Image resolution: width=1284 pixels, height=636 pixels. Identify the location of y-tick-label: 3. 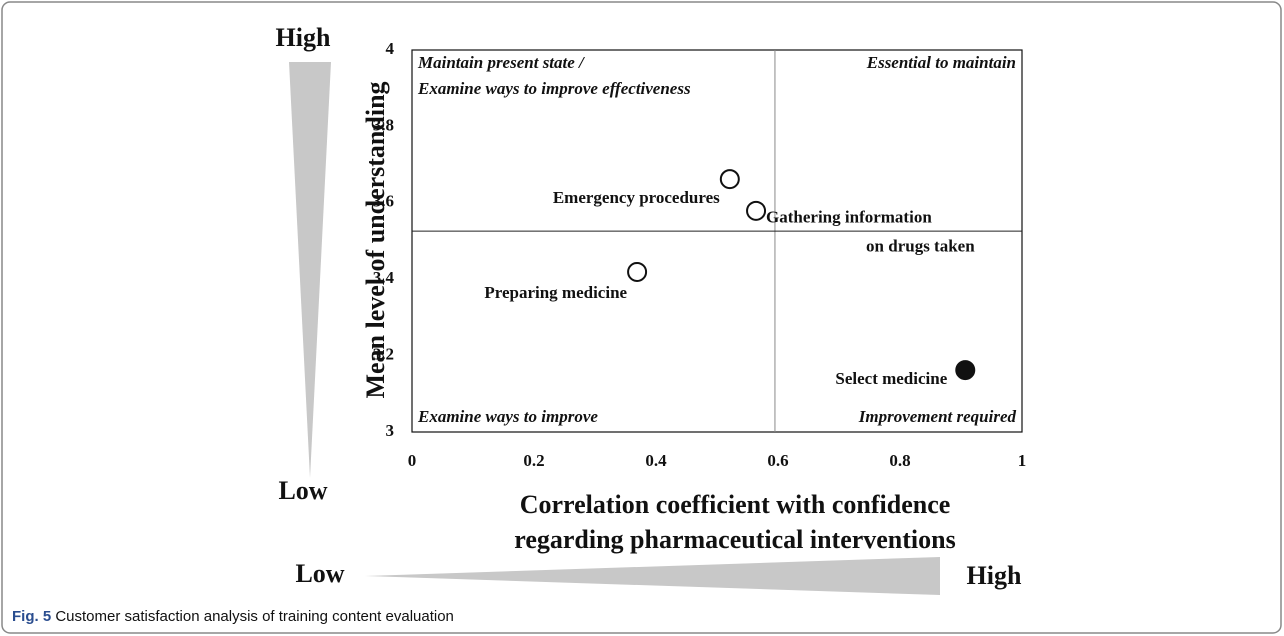
(390, 430).